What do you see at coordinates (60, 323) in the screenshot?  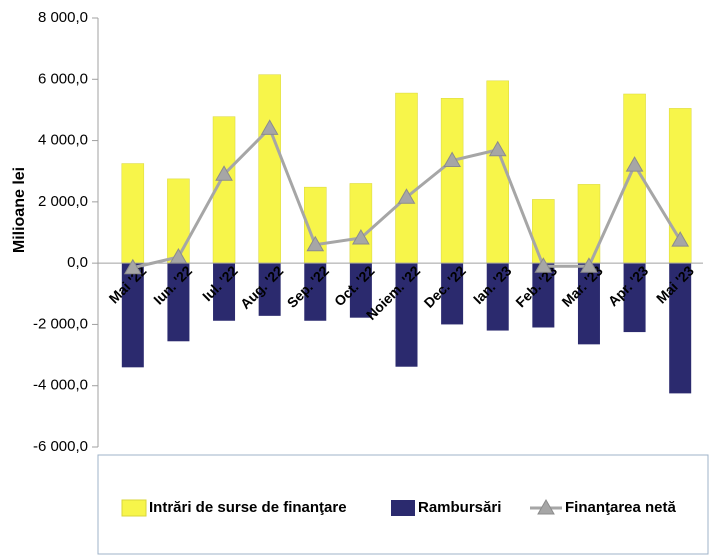 I see `y-tick-label: -2 000,0` at bounding box center [60, 323].